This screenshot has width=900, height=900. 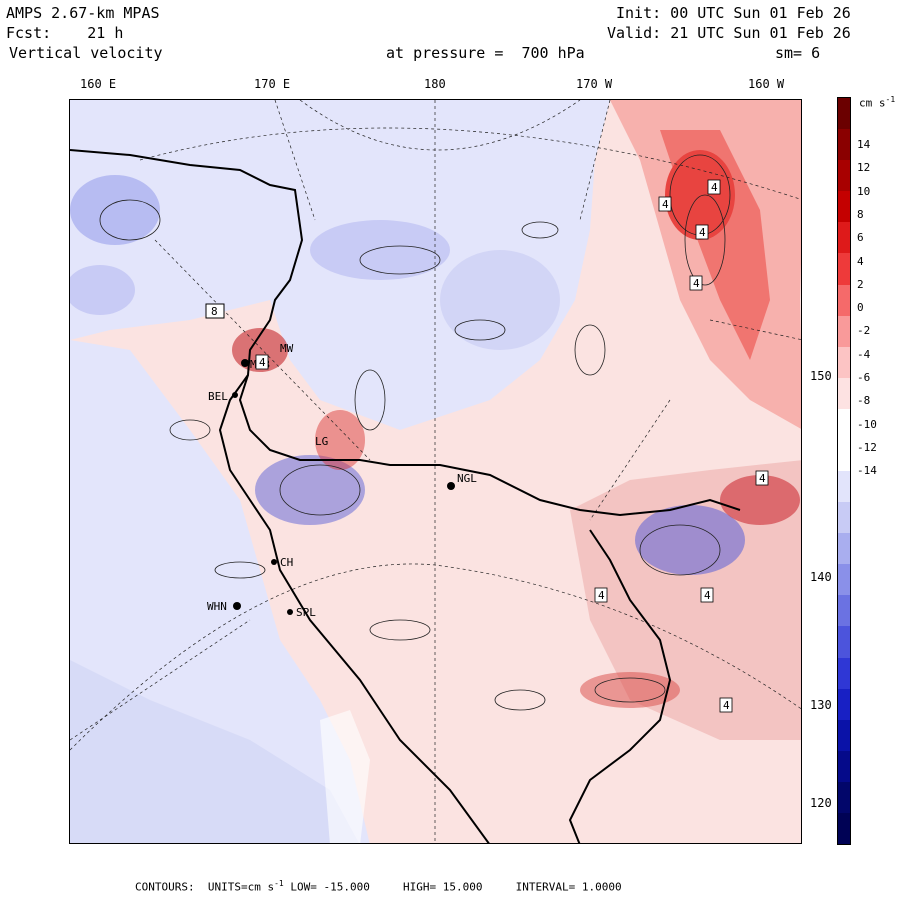 What do you see at coordinates (690, 540) in the screenshot?
I see `blue-cell-se` at bounding box center [690, 540].